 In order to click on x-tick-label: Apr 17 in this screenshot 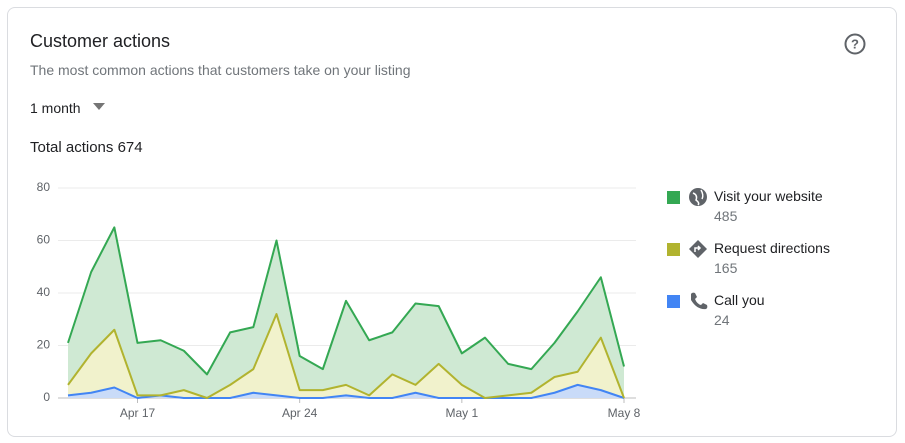, I will do `click(138, 413)`.